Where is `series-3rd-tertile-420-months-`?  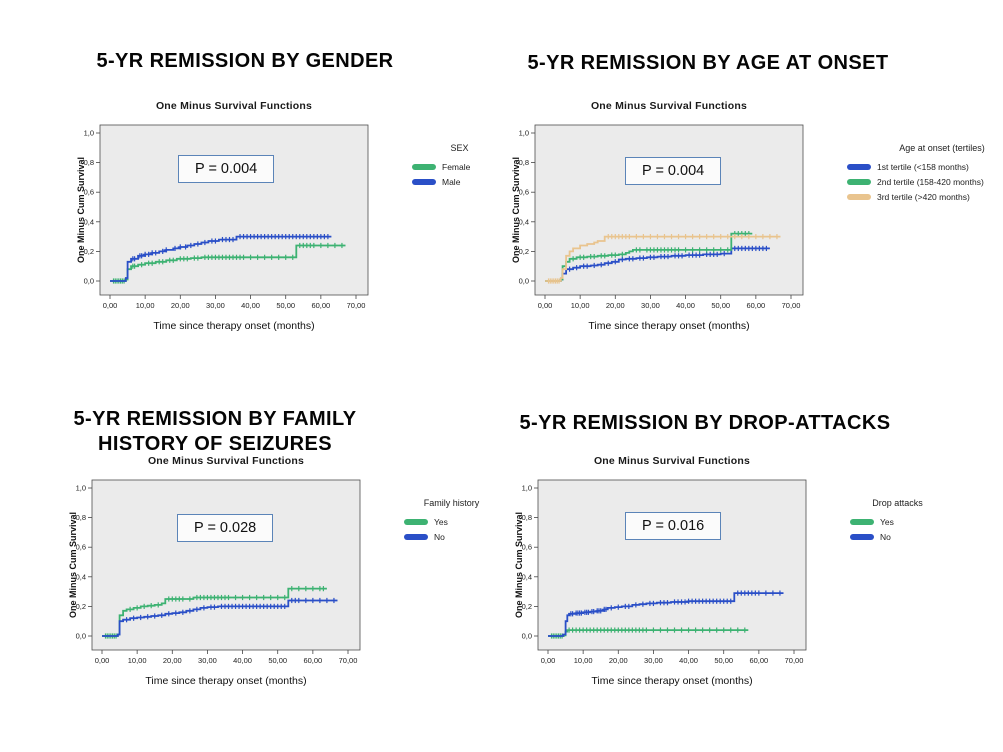 series-3rd-tertile-420-months- is located at coordinates (663, 259).